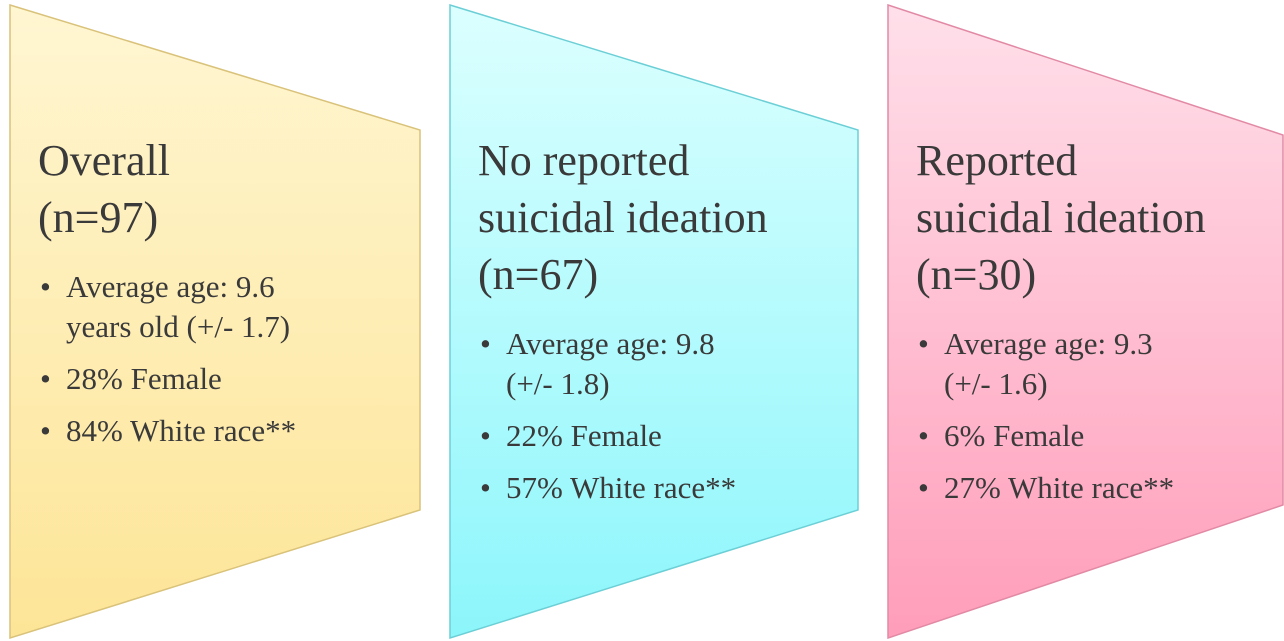 The width and height of the screenshot is (1284, 641). What do you see at coordinates (621, 487) in the screenshot?
I see `bullet-text: 57% White race**` at bounding box center [621, 487].